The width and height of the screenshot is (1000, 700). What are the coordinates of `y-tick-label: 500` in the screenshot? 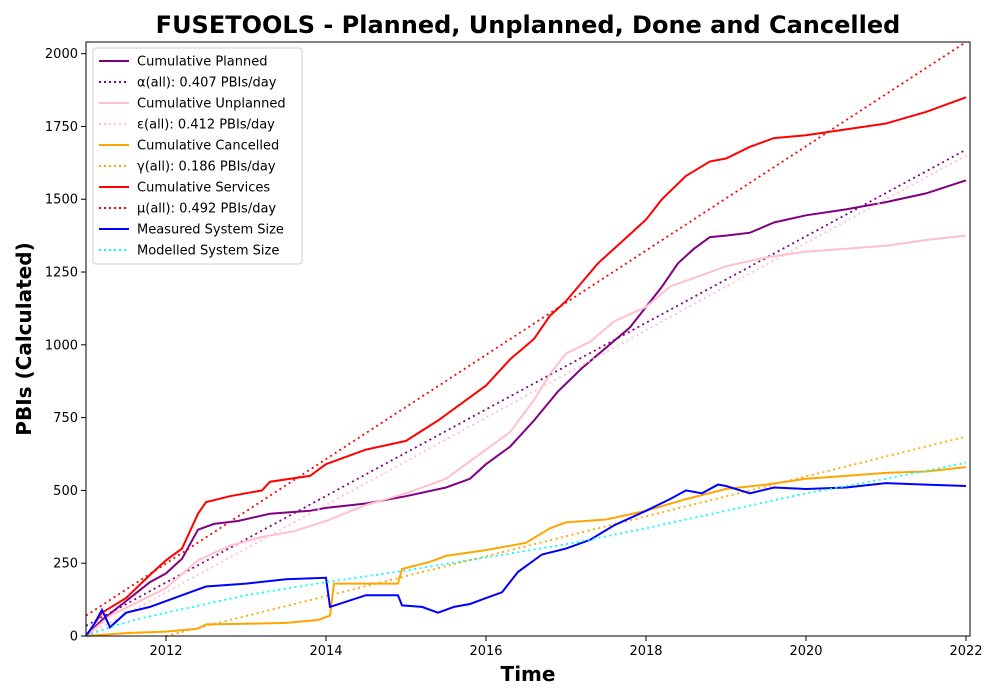 It's located at (65, 491).